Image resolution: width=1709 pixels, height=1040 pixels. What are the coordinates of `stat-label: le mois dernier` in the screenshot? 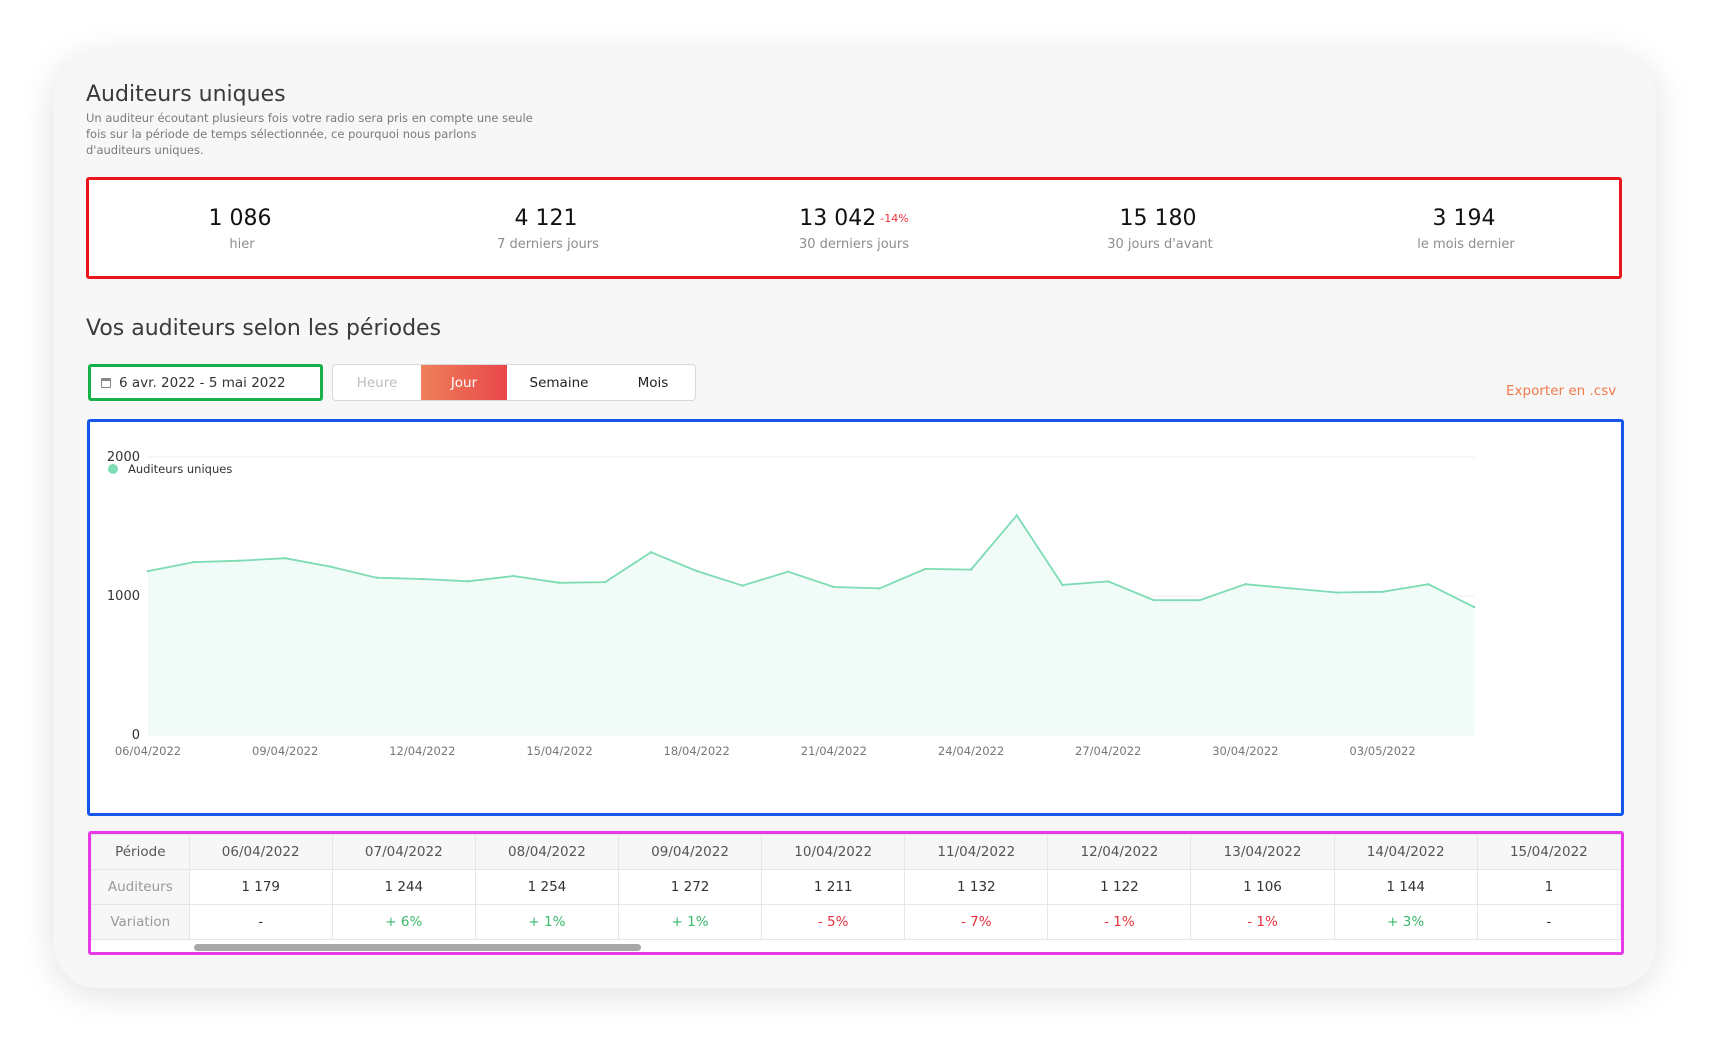 It's located at (1466, 244).